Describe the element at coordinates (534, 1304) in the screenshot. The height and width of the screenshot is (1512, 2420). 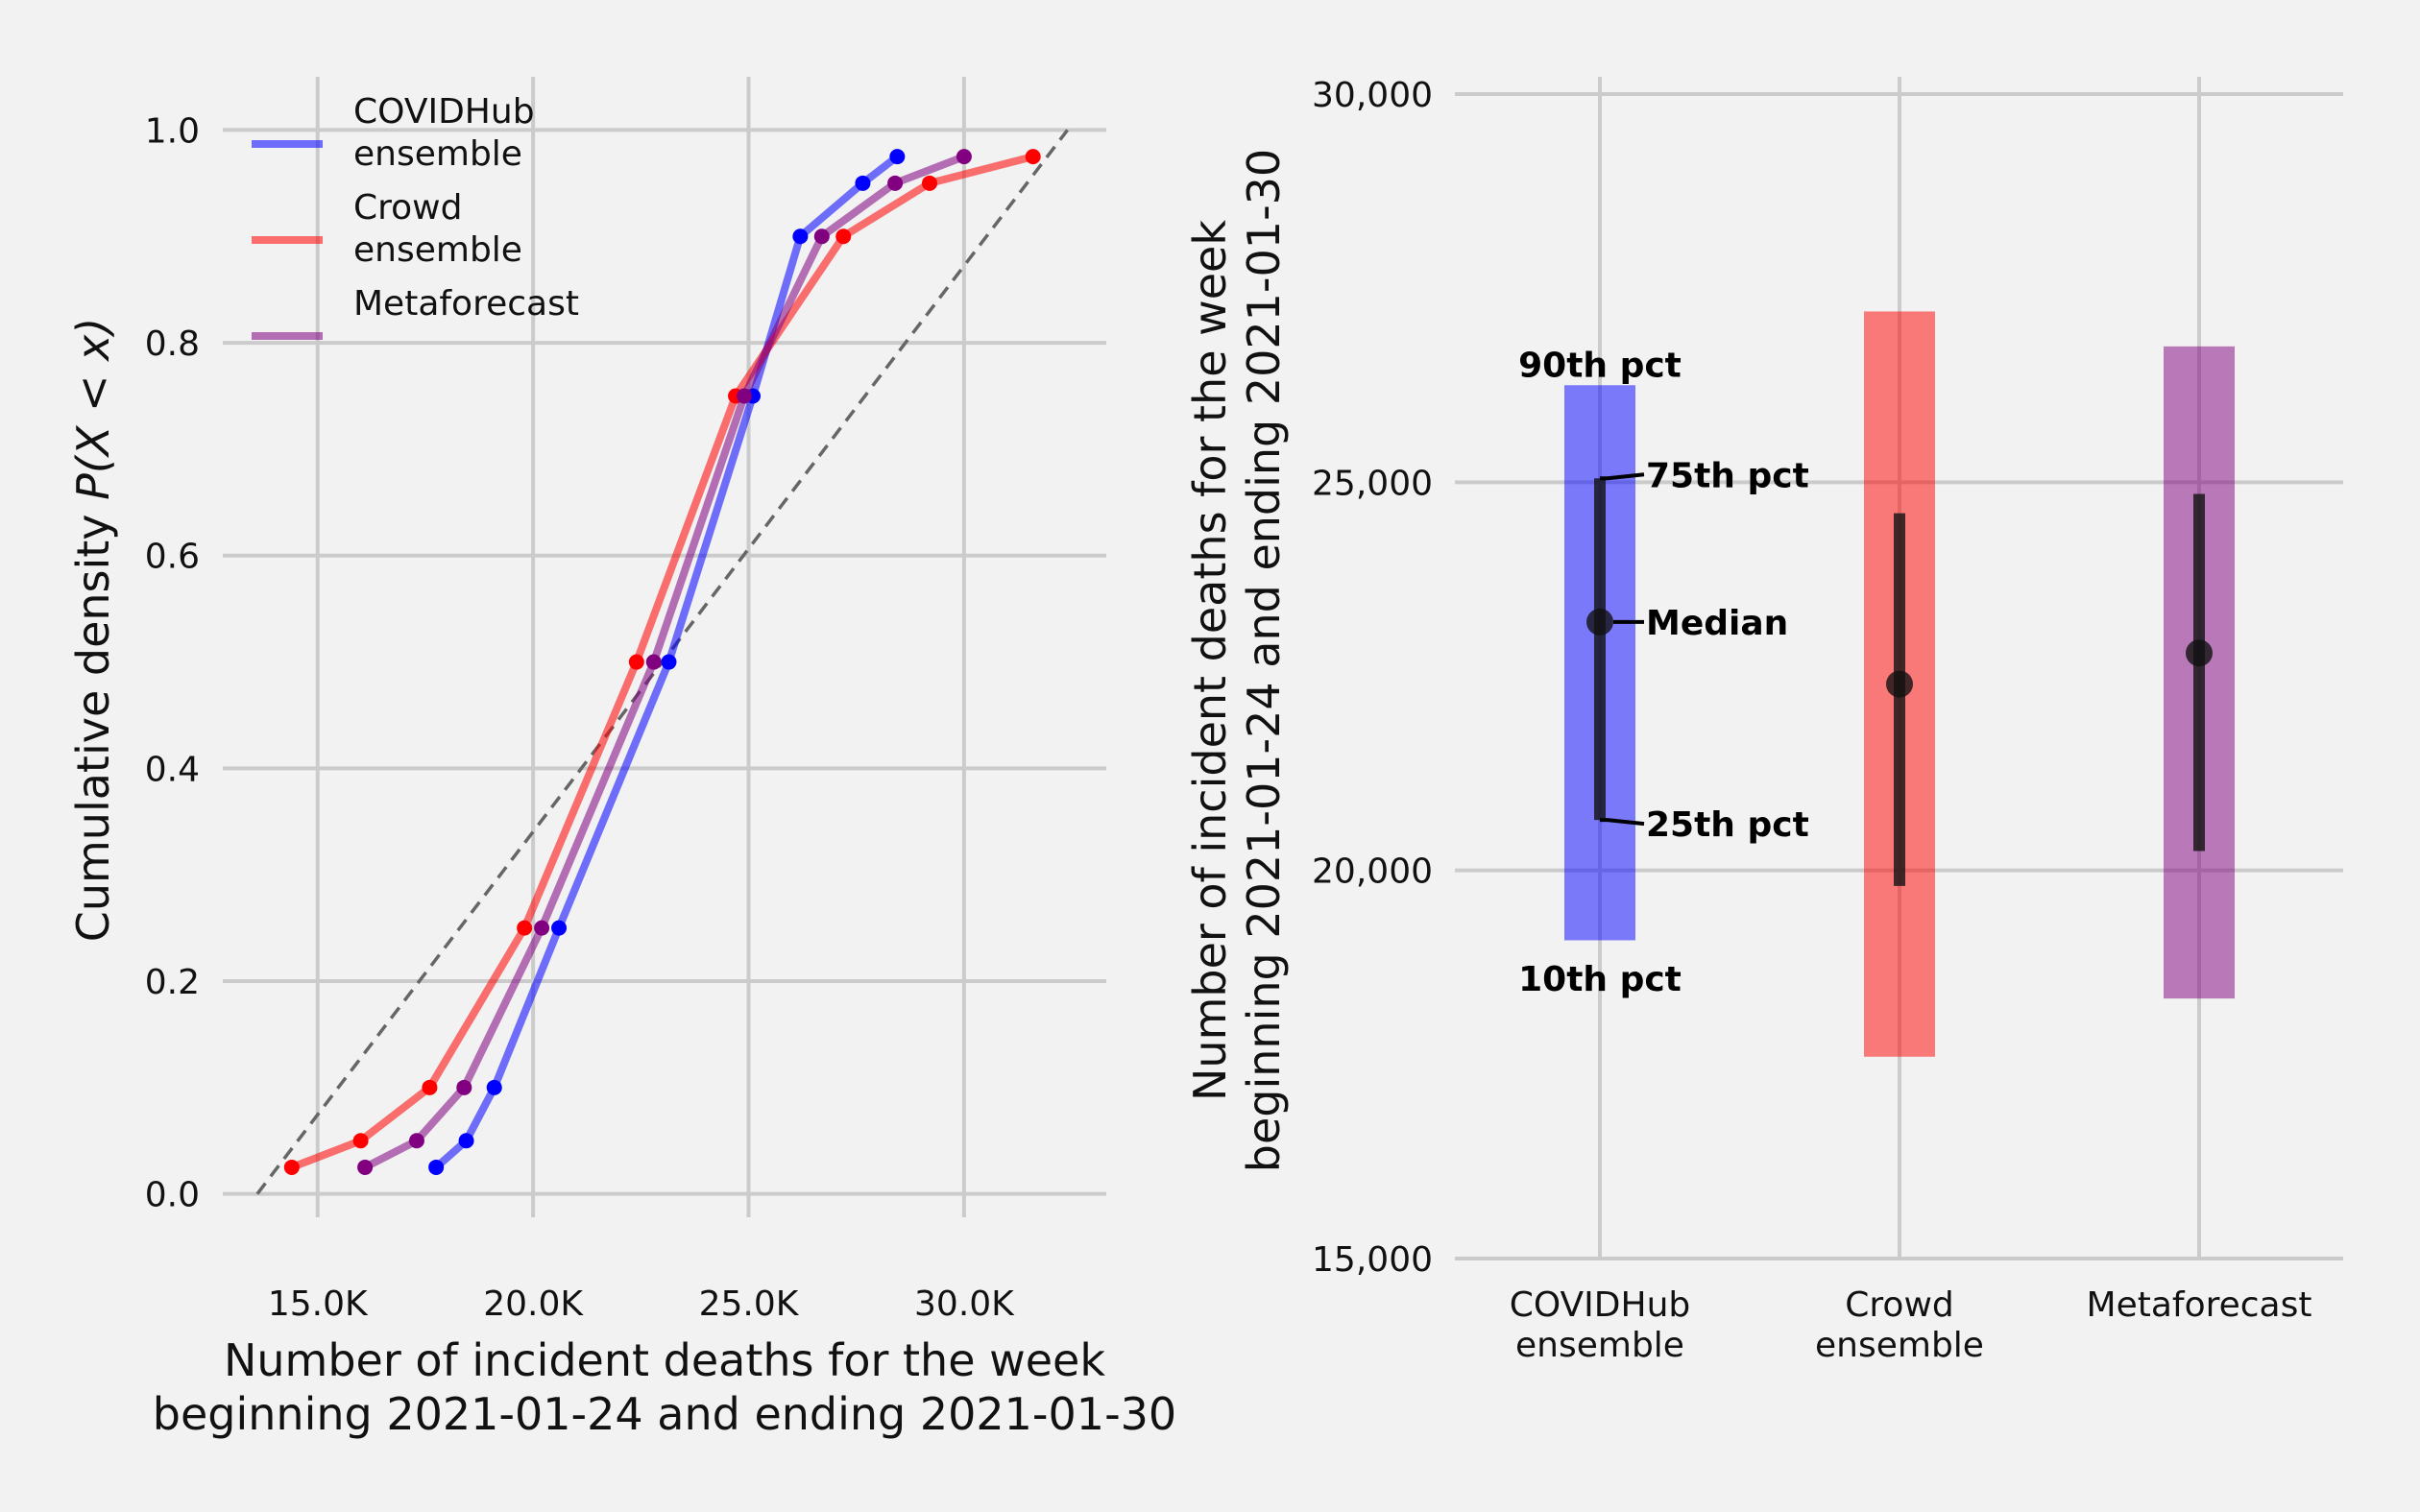
I see `cdf-x-tick-label: 20.0K` at that location.